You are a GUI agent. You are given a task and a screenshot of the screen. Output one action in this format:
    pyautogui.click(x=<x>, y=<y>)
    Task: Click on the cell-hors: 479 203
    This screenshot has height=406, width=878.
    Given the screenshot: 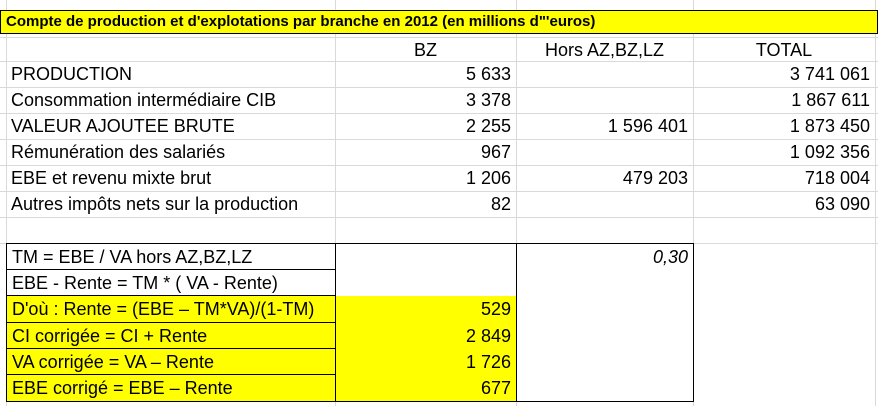 What is the action you would take?
    pyautogui.click(x=655, y=178)
    